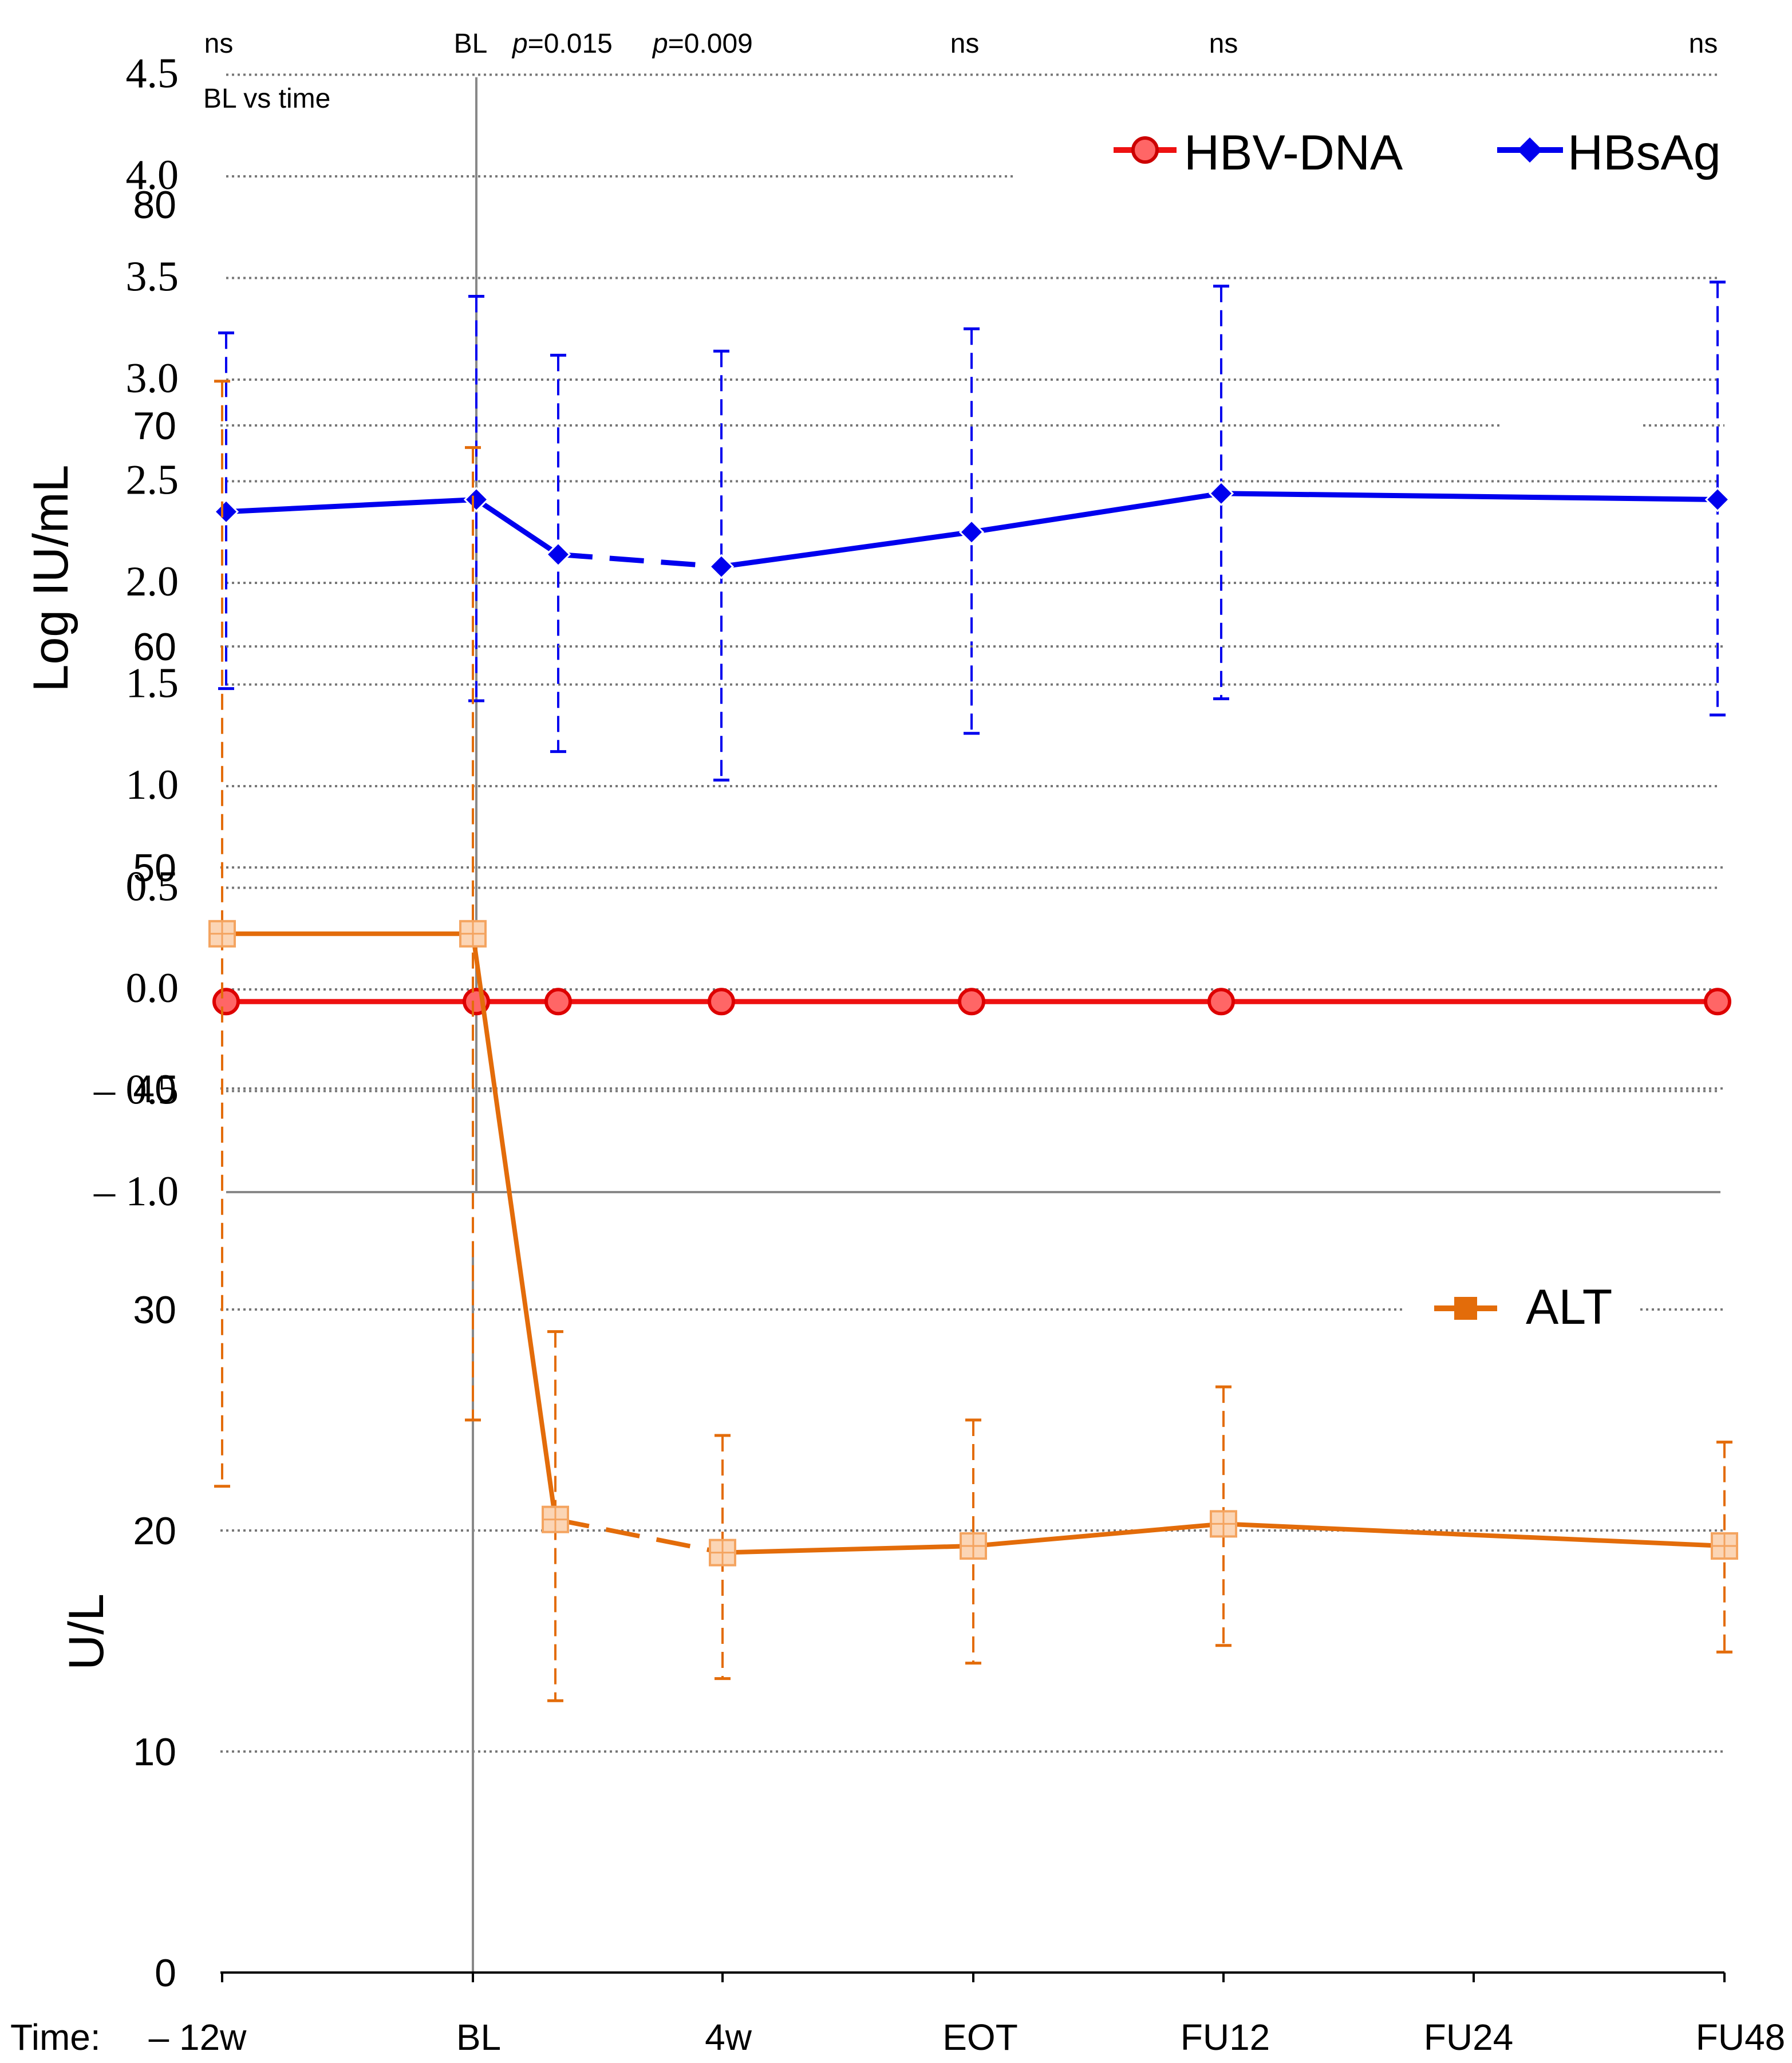 The width and height of the screenshot is (1792, 2063). I want to click on bottom-y-tick-label: 0, so click(165, 1973).